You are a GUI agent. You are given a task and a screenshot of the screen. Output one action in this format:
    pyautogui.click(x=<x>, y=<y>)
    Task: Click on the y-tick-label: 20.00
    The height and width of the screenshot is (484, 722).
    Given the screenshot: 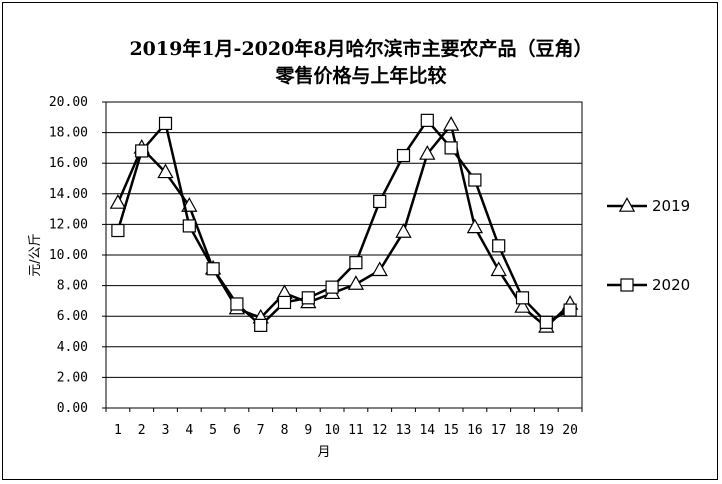 What is the action you would take?
    pyautogui.click(x=68, y=102)
    